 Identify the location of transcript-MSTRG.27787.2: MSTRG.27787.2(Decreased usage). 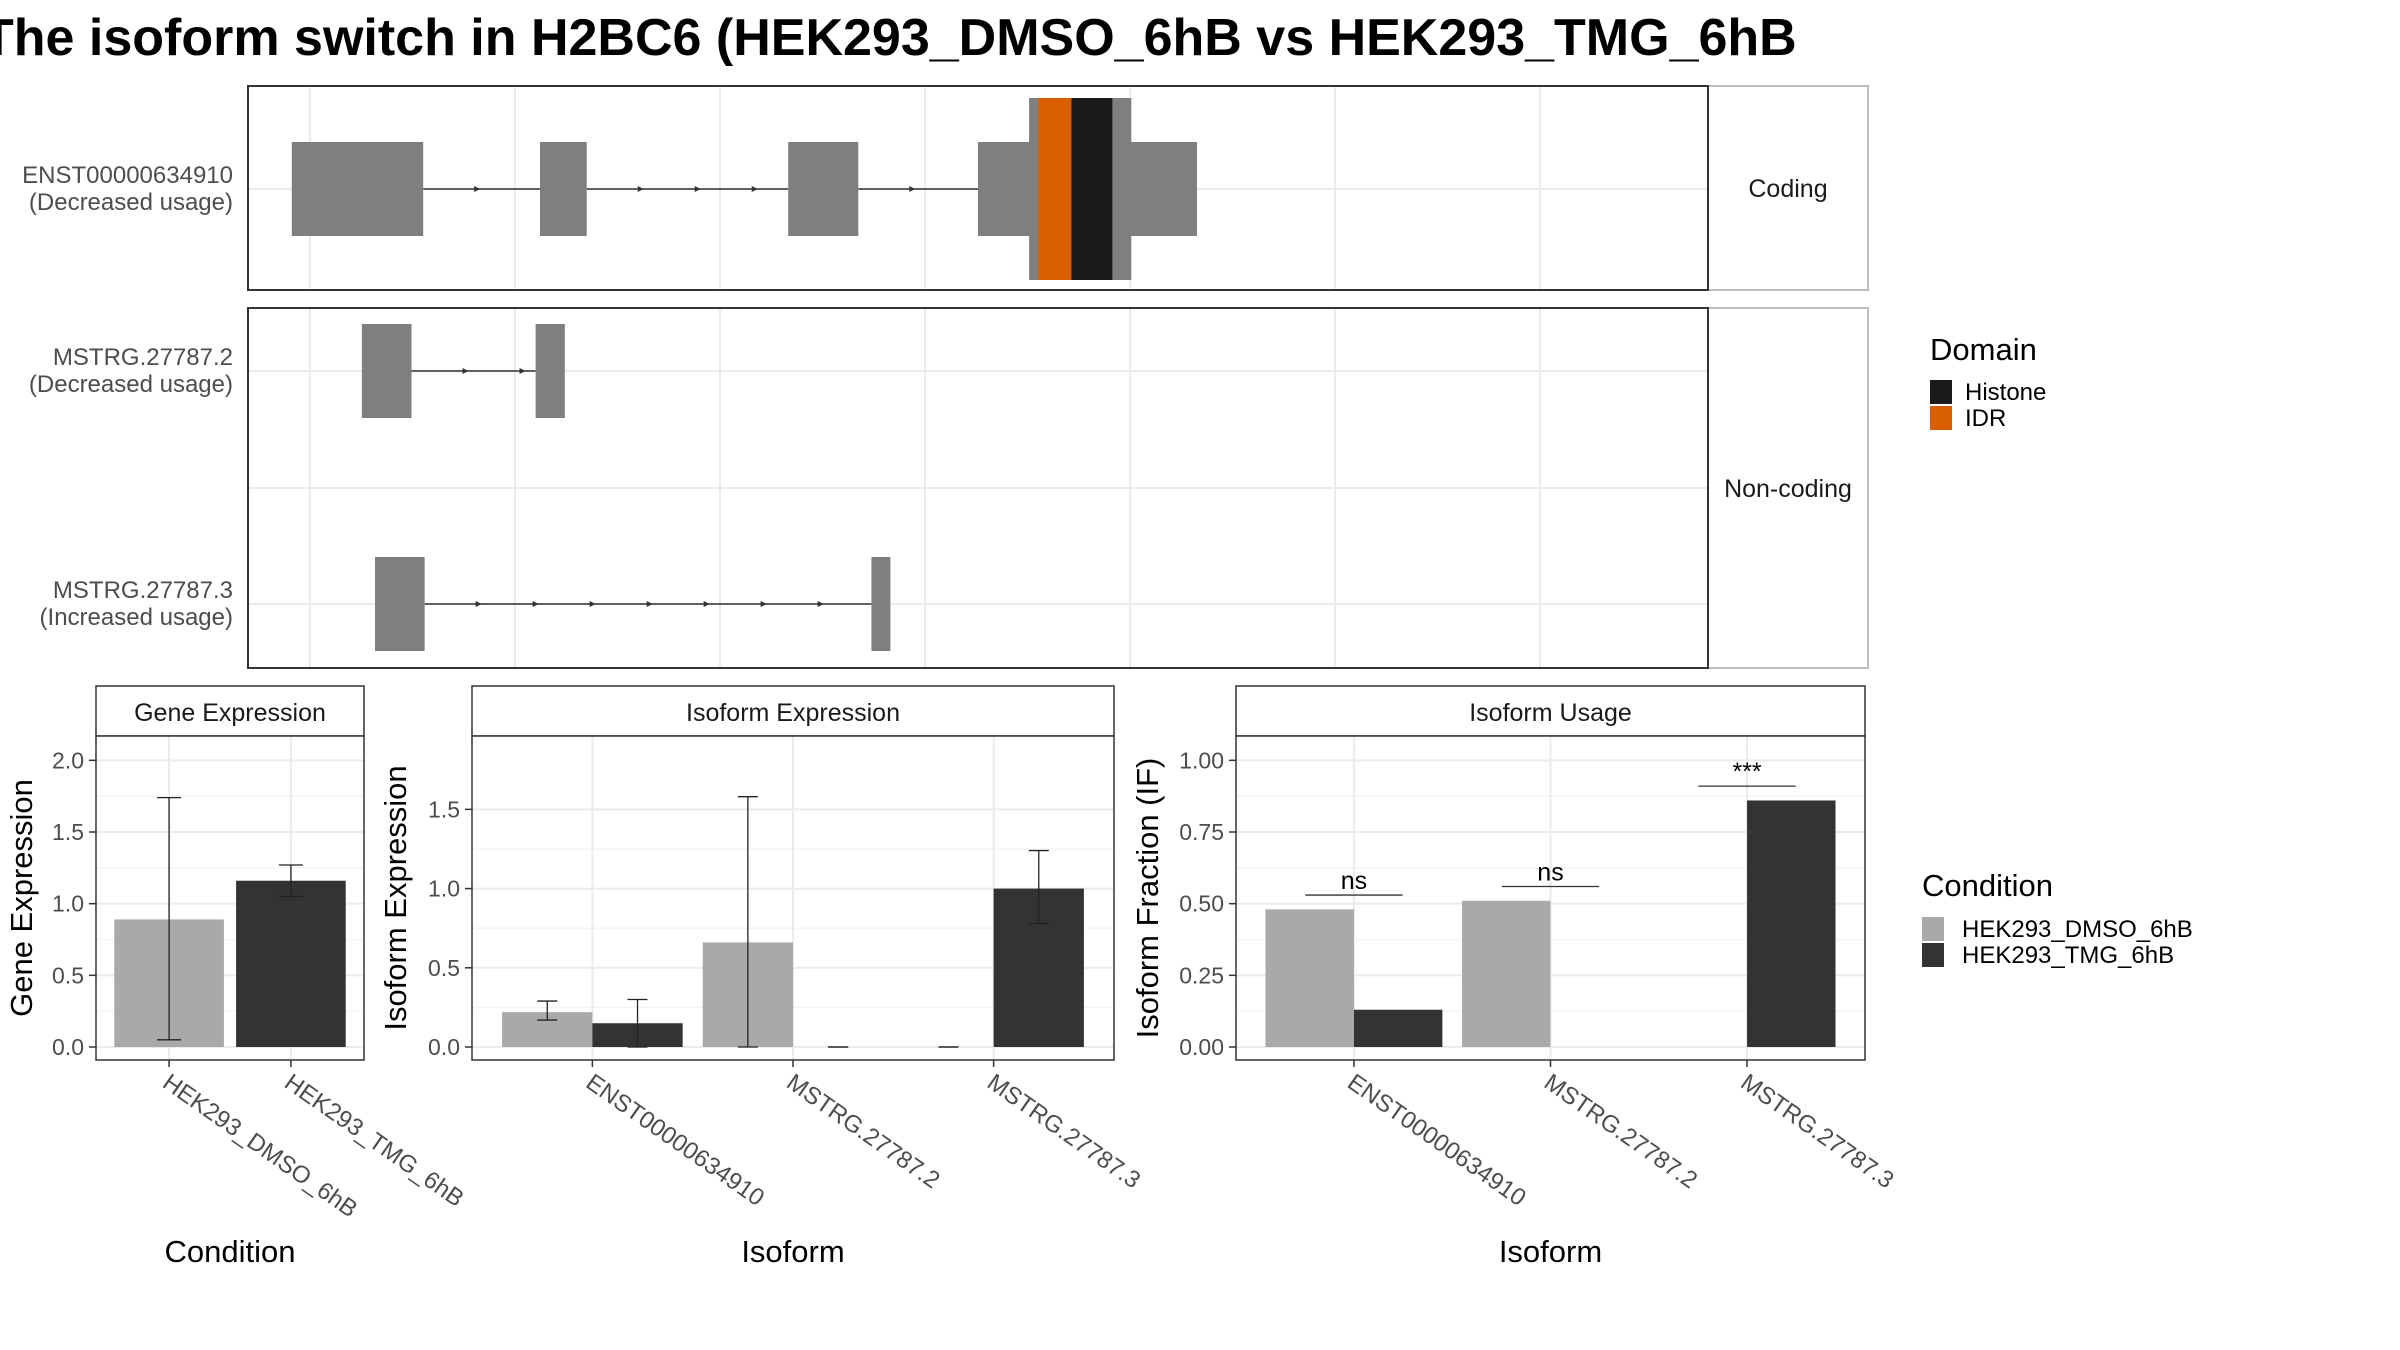
(297, 371).